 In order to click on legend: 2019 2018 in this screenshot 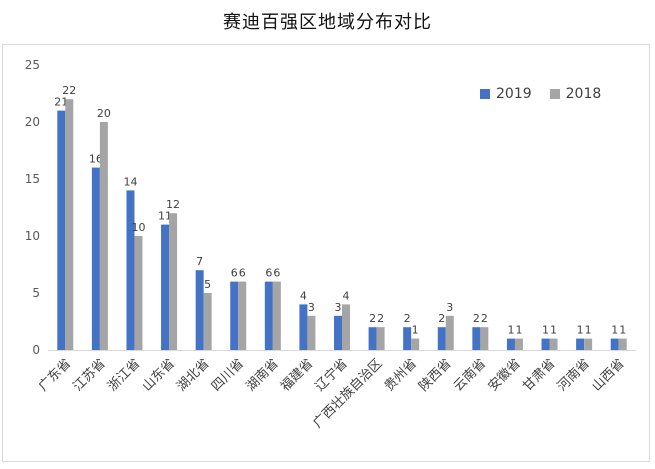, I will do `click(549, 94)`.